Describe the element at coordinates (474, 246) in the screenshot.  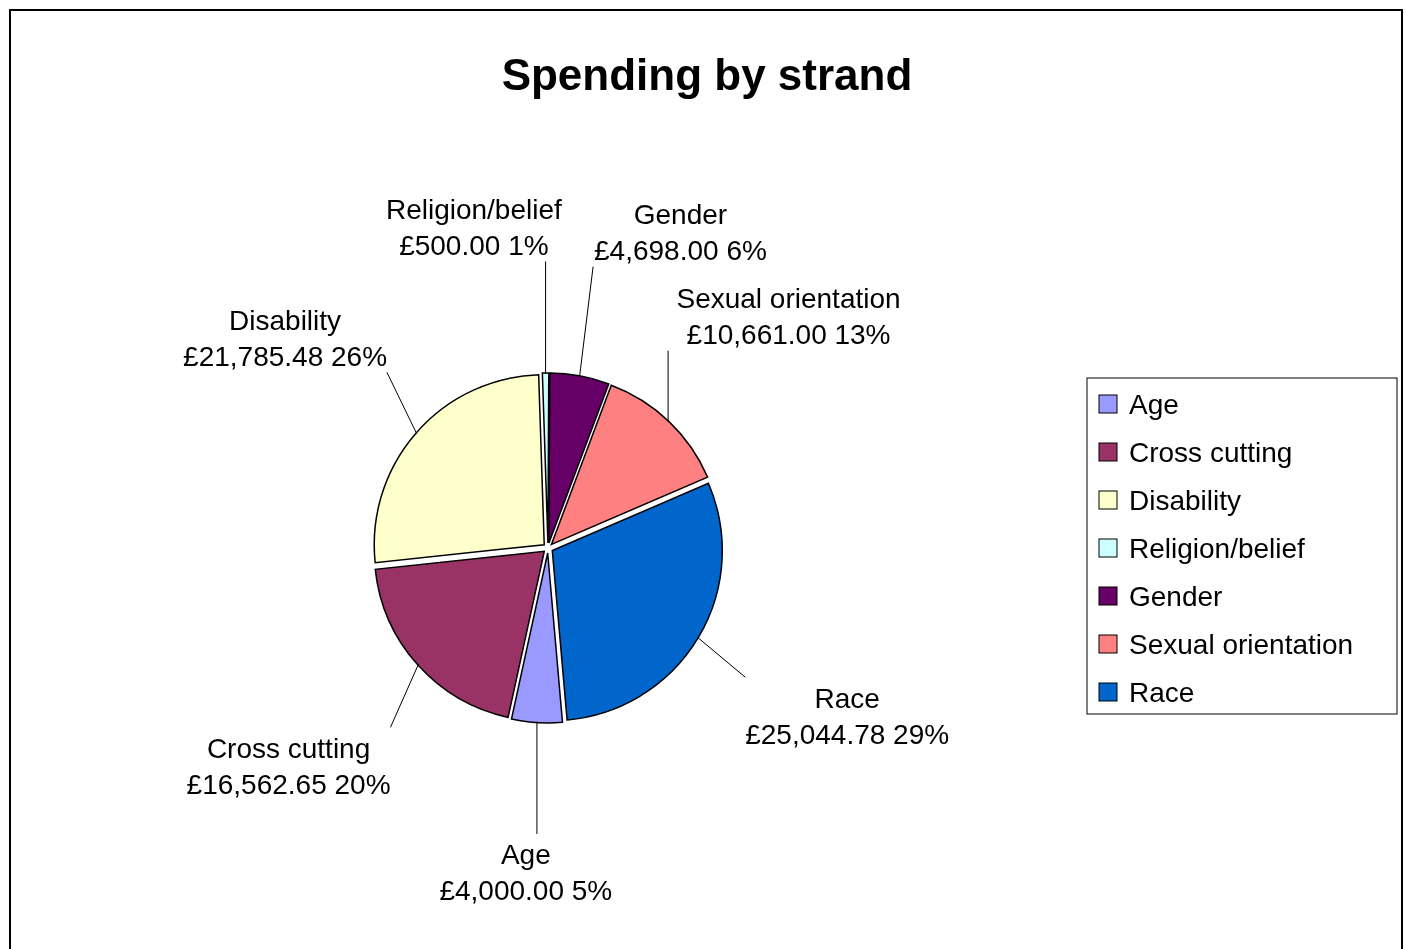
I see `data-label: £500.00 1%` at that location.